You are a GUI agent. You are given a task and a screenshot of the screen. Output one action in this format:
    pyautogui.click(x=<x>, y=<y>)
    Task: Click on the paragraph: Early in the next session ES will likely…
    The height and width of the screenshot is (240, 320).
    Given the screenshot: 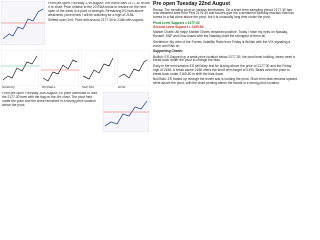 What is the action you would take?
    pyautogui.click(x=222, y=69)
    